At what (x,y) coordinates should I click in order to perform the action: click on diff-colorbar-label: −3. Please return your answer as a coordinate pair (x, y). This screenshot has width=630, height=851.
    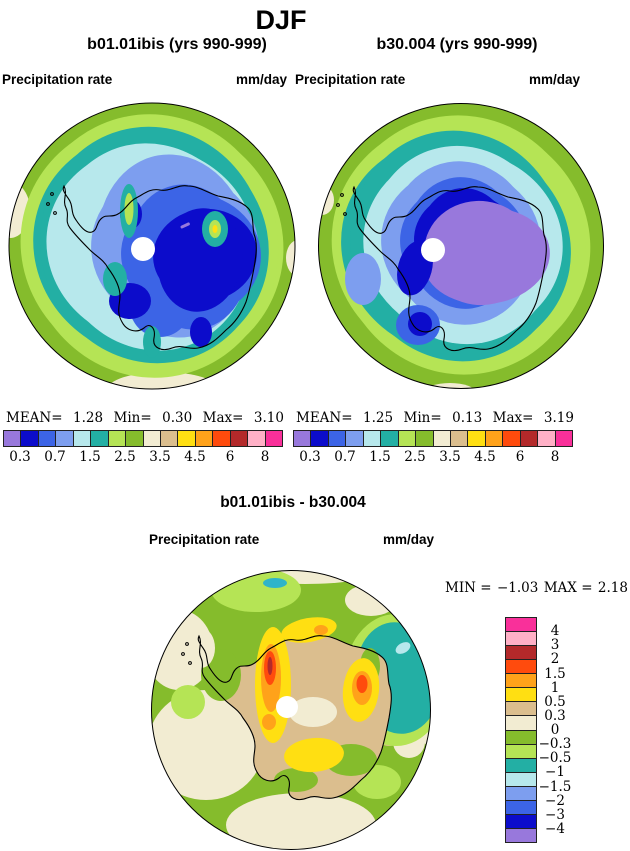
    Looking at the image, I should click on (555, 815).